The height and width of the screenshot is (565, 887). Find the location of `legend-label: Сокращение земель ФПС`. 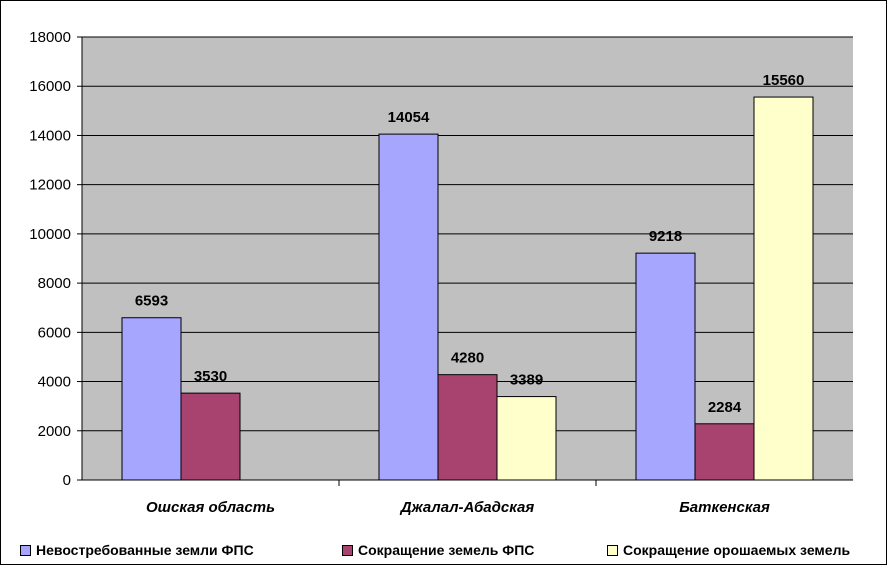

legend-label: Сокращение земель ФПС is located at coordinates (446, 550).